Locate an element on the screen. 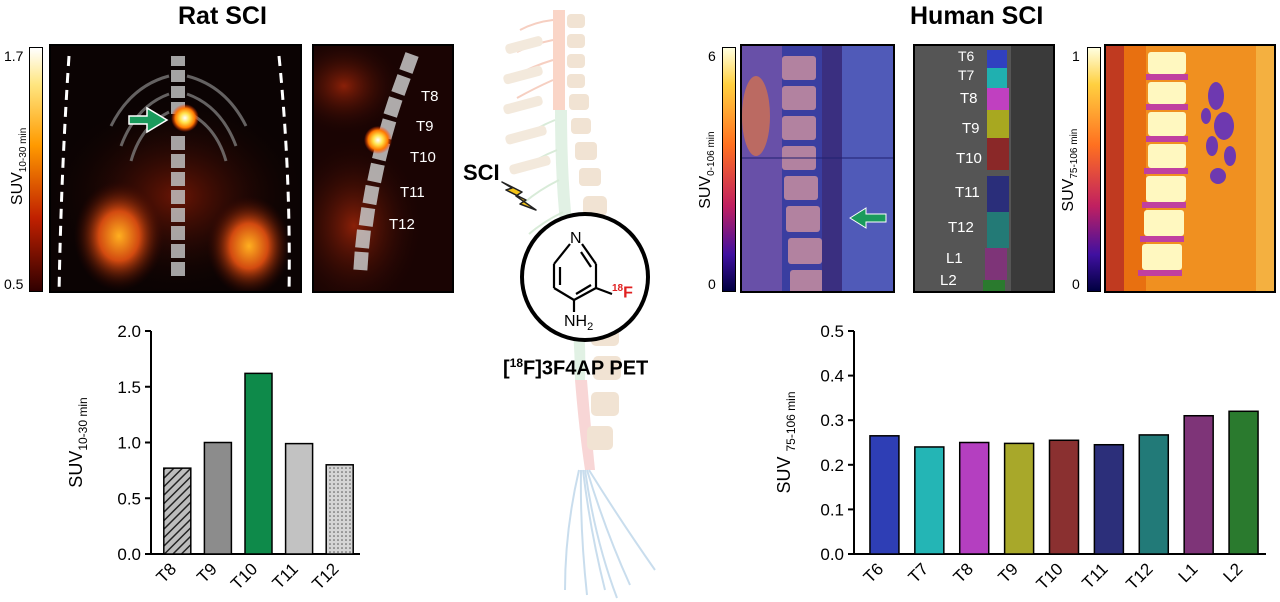 The image size is (1280, 602). rat-y-tick-label: 0.0 is located at coordinates (129, 554).